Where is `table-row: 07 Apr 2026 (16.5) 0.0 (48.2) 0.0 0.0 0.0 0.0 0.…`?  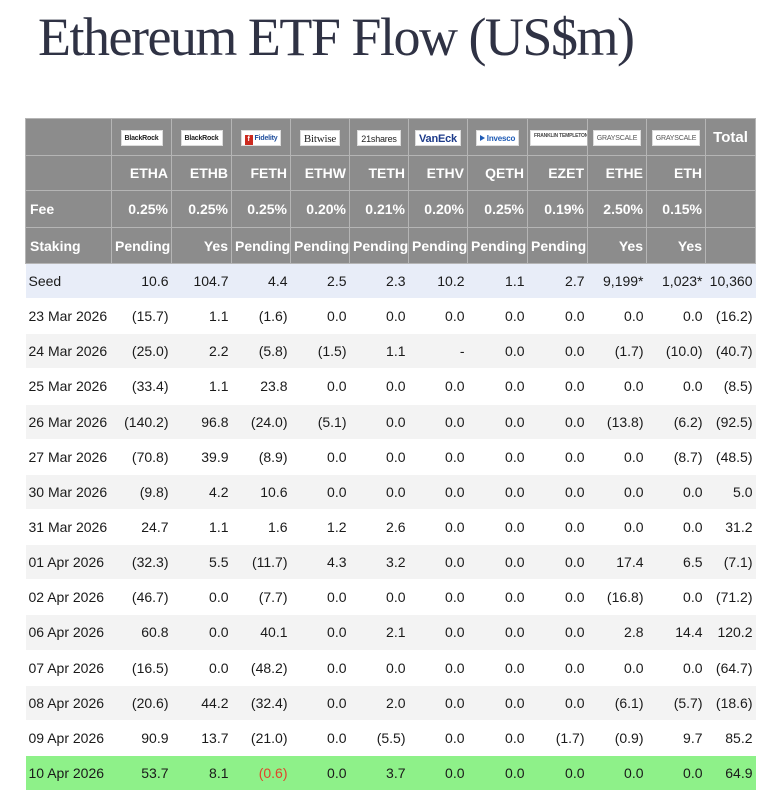
table-row: 07 Apr 2026 (16.5) 0.0 (48.2) 0.0 0.0 0.0 0.0 0.… is located at coordinates (390, 668).